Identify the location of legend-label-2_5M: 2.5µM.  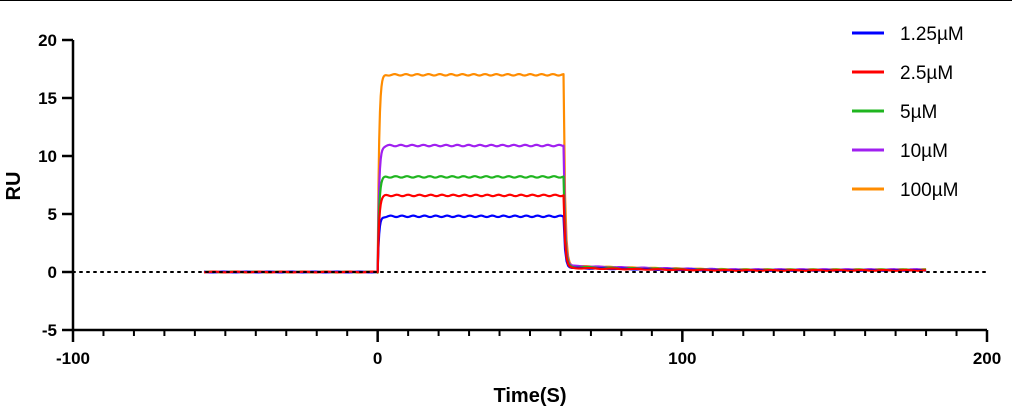
(926, 73).